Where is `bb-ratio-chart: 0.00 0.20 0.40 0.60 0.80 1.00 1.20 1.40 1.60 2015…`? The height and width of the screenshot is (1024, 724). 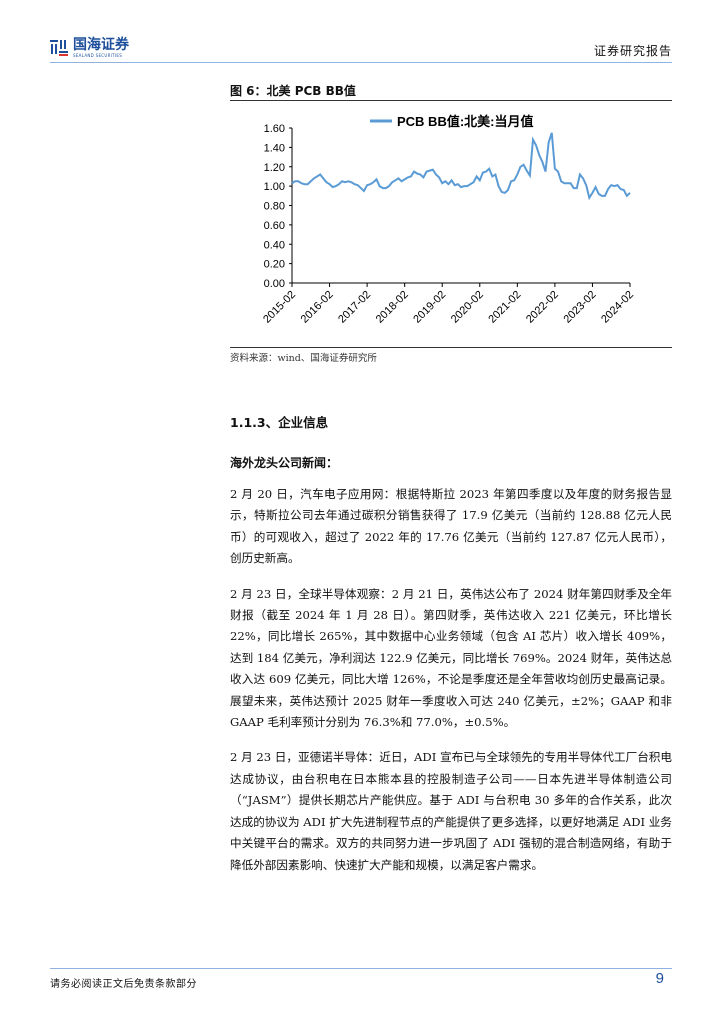
bb-ratio-chart: 0.00 0.20 0.40 0.60 0.80 1.00 1.20 1.40 1.60 2015… is located at coordinates (448, 220).